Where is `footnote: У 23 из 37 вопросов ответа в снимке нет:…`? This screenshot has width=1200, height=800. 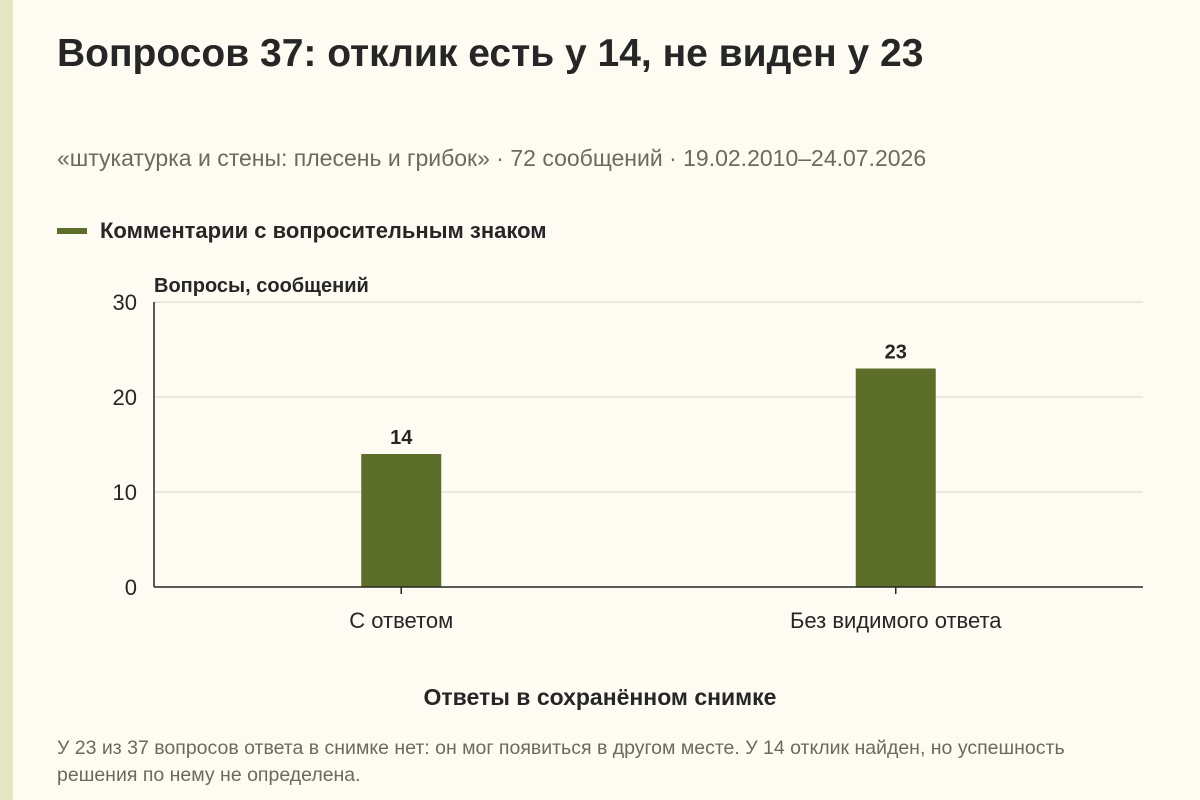 footnote: У 23 из 37 вопросов ответа в снимке нет:… is located at coordinates (561, 761).